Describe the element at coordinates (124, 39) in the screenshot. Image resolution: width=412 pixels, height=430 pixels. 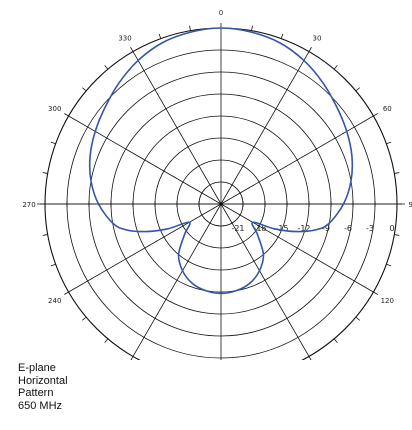
I see `angle-tick-label: 330` at that location.